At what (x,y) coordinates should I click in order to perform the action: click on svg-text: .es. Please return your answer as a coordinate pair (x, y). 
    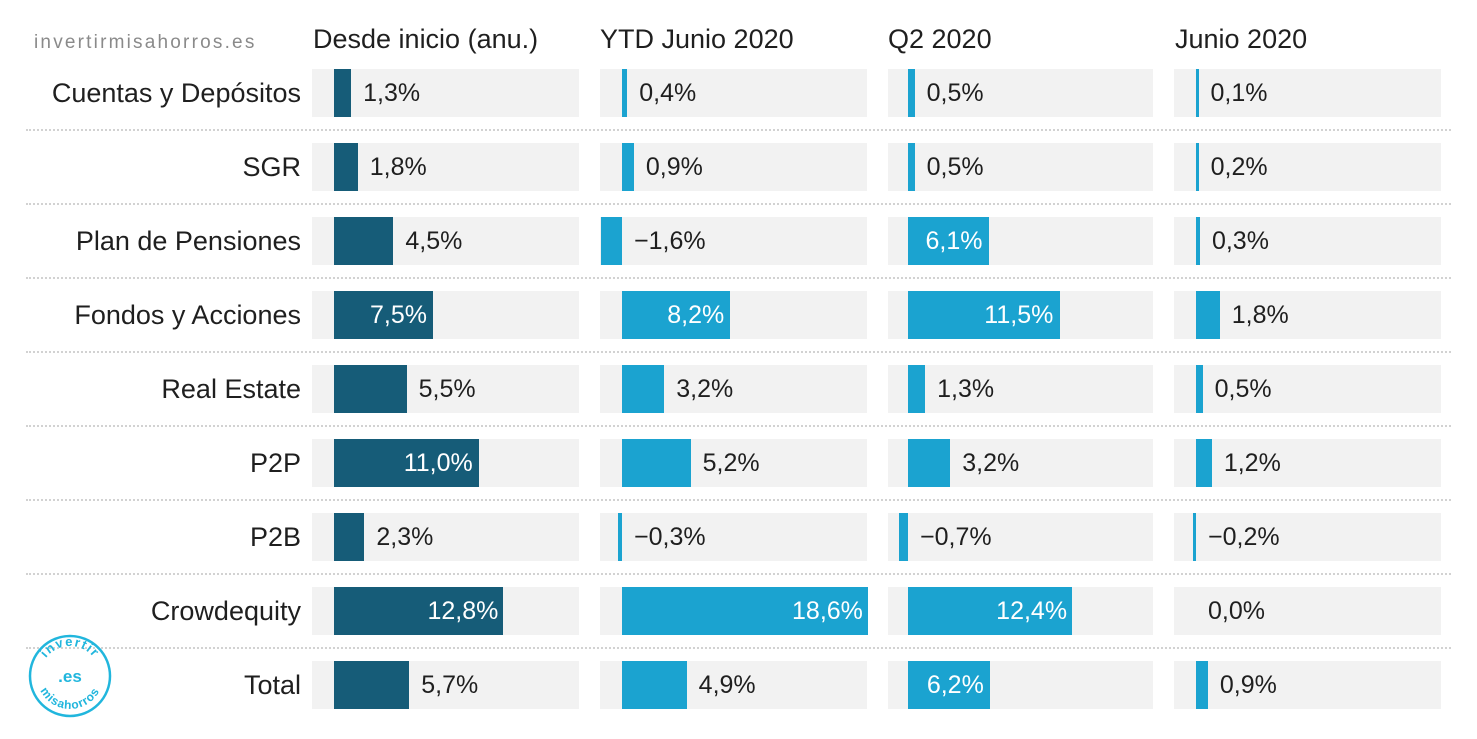
    Looking at the image, I should click on (70, 676).